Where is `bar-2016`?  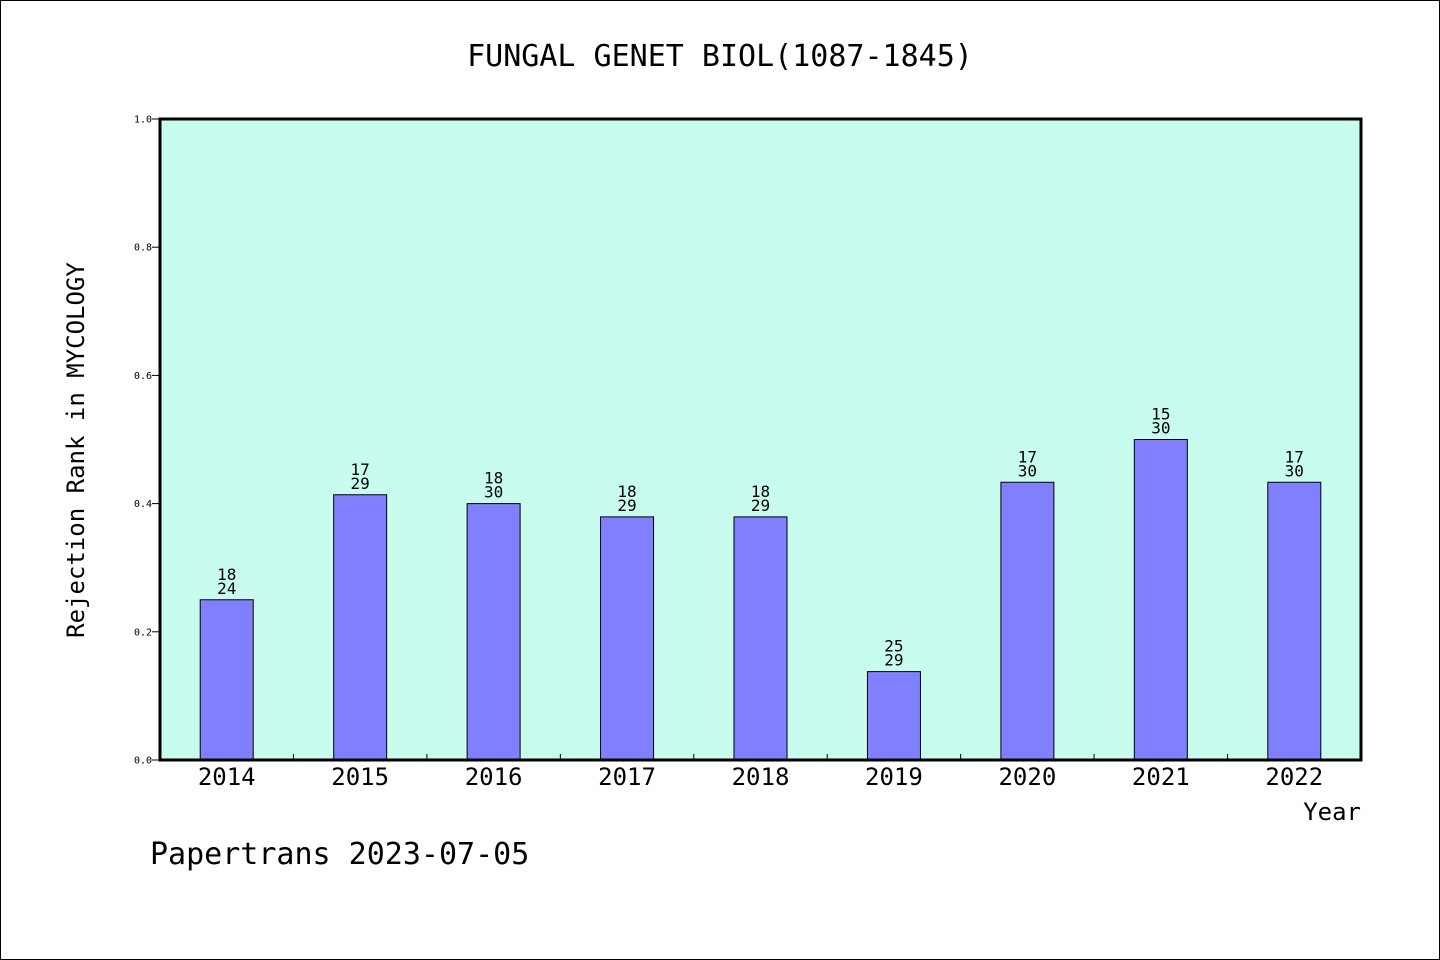
bar-2016 is located at coordinates (493, 632).